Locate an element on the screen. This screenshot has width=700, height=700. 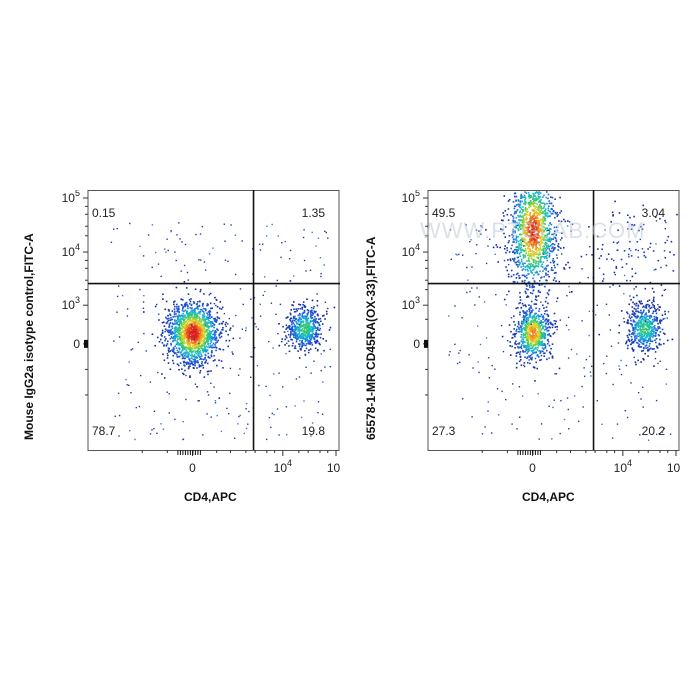
axis-pileup-marker is located at coordinates (188, 452).